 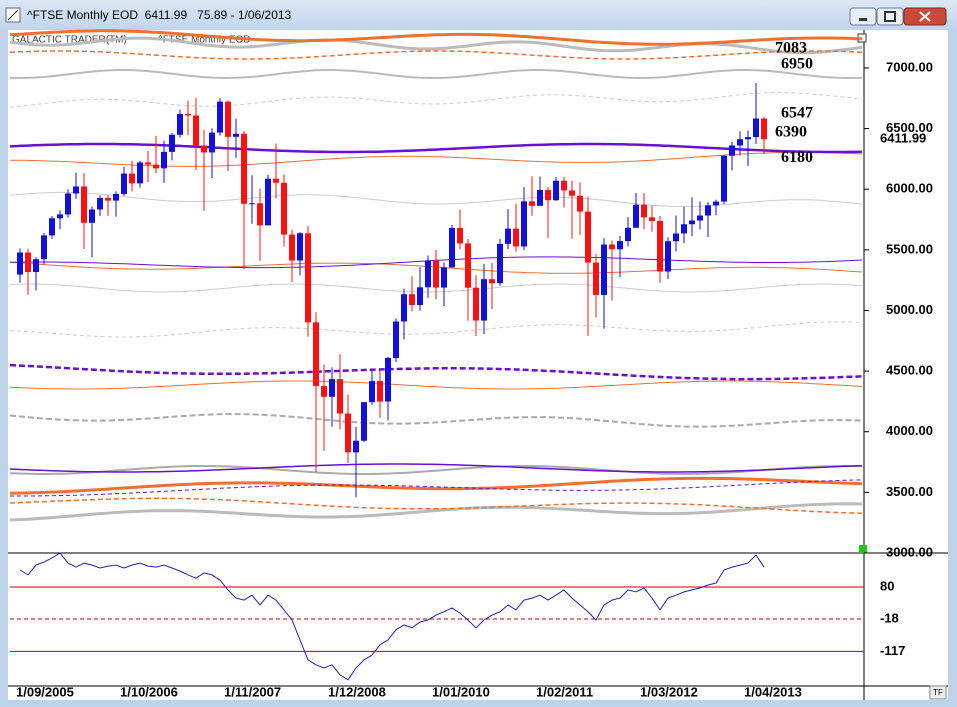 I want to click on x-tick-label: 1/11/2007, so click(x=252, y=691).